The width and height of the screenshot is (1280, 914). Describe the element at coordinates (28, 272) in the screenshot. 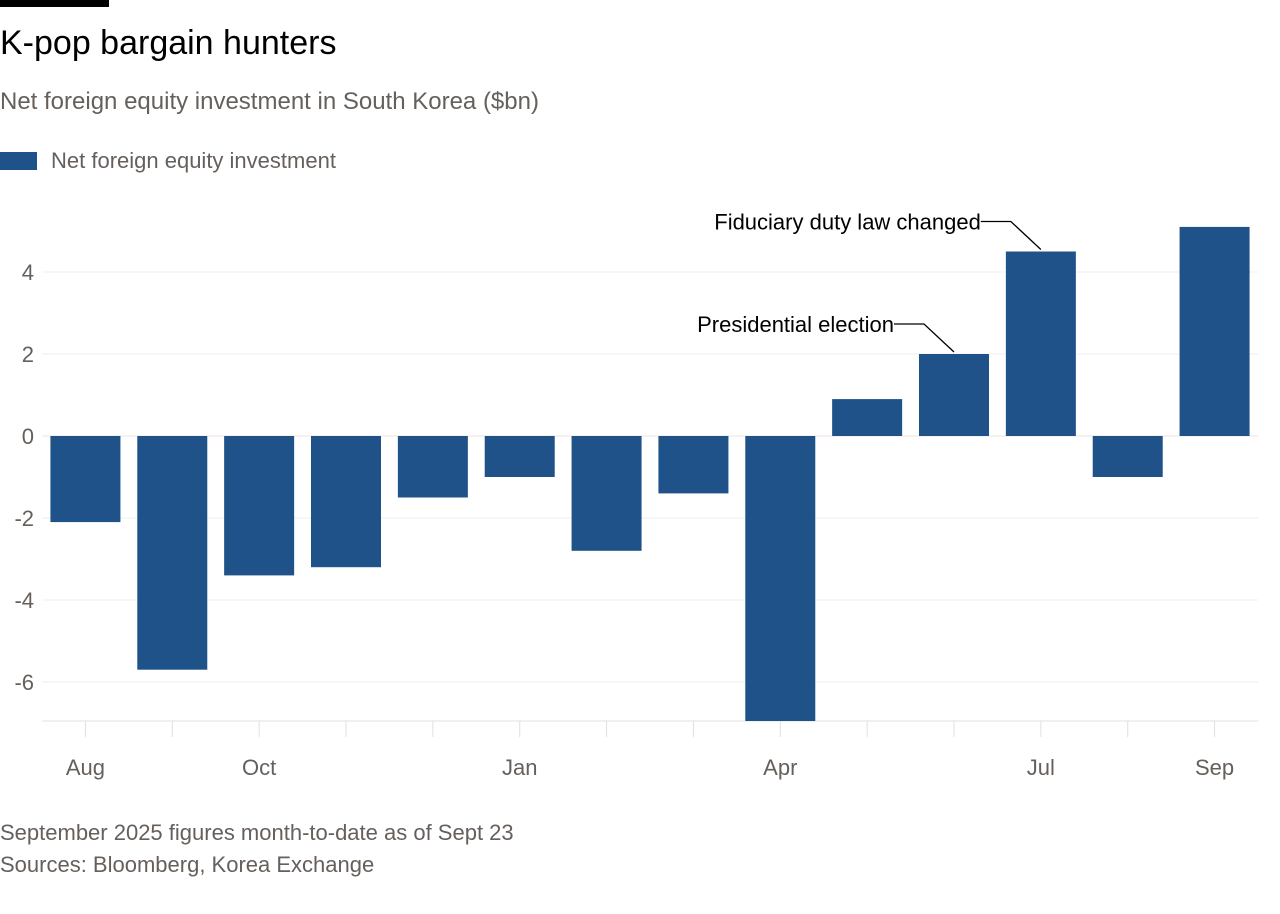

I see `y-tick-label: 4` at that location.